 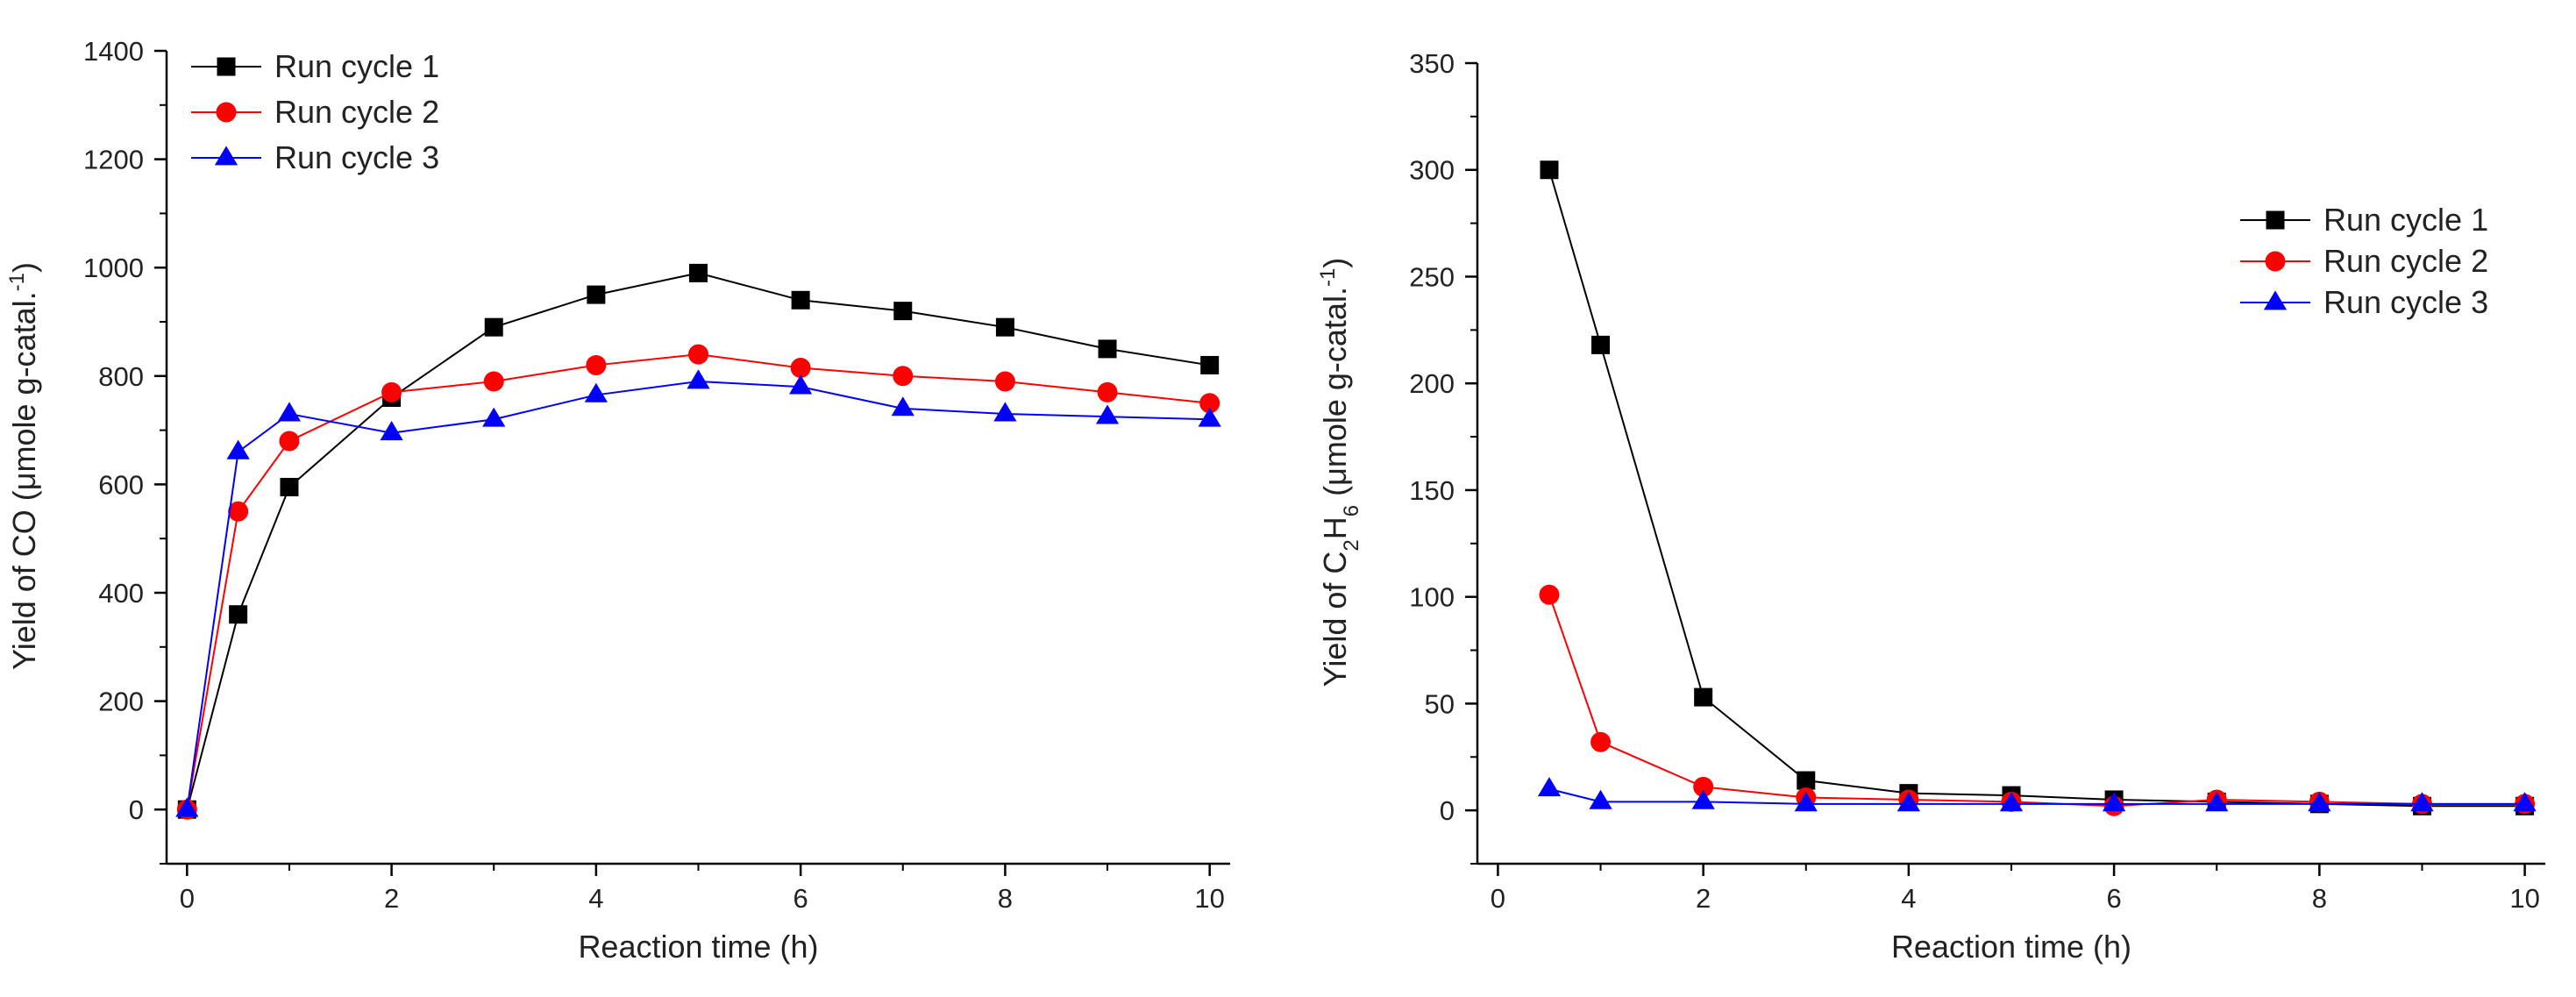 I want to click on y-tick-label: 150, so click(x=1432, y=491).